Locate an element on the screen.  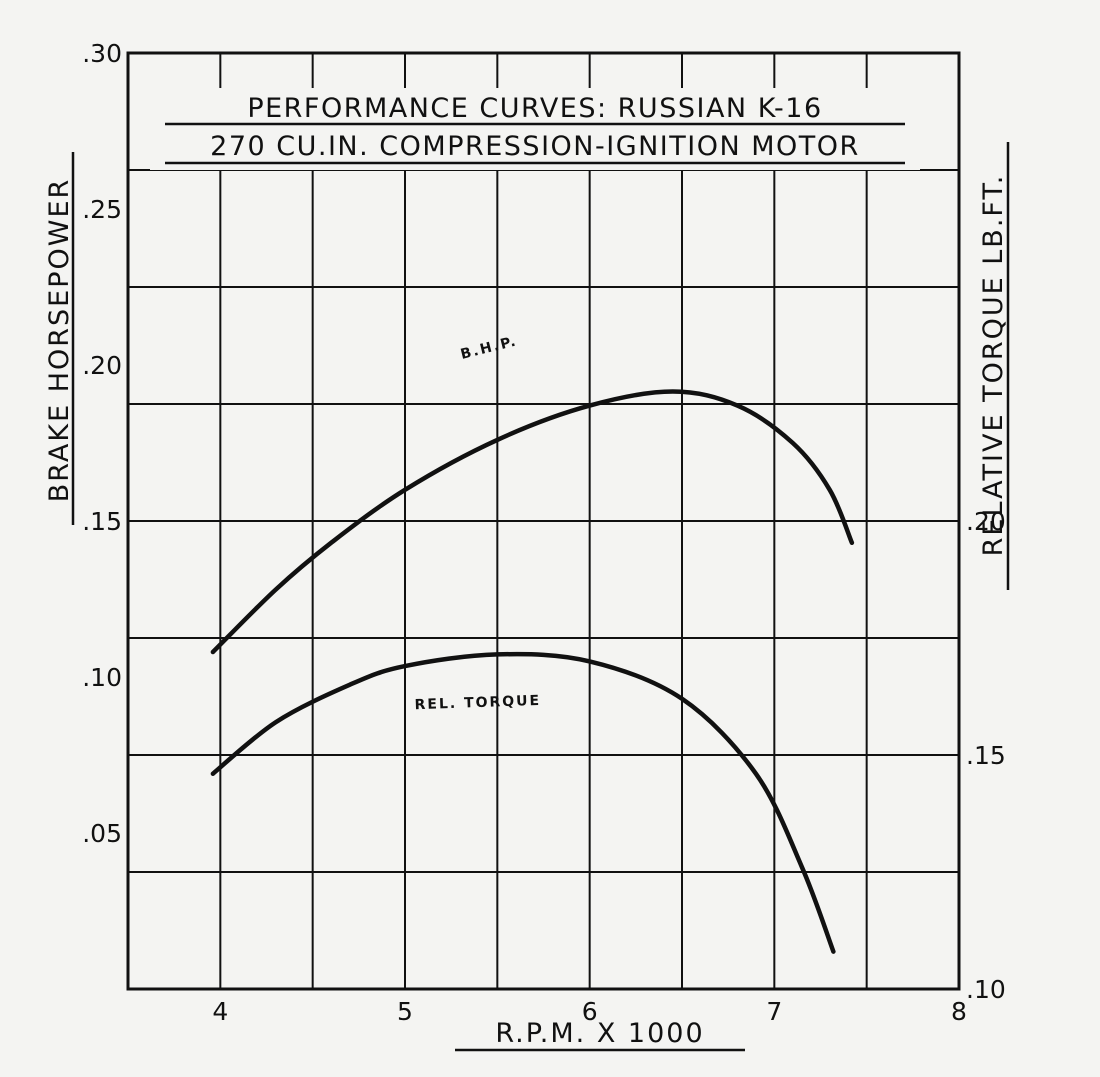
y-tick-label: .10 is located at coordinates (102, 677).